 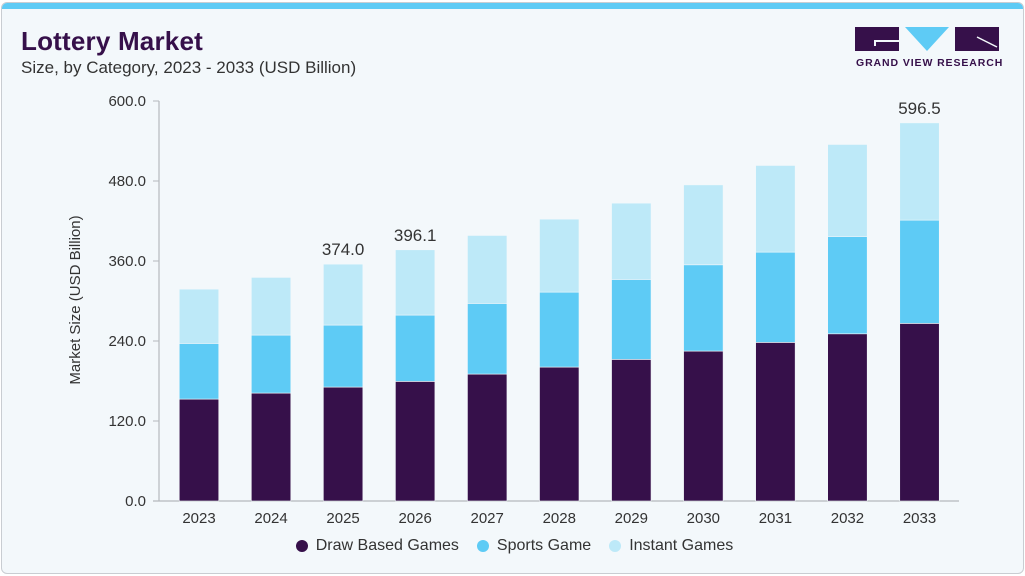 I want to click on y-tick-label: 600.0, so click(x=127, y=101).